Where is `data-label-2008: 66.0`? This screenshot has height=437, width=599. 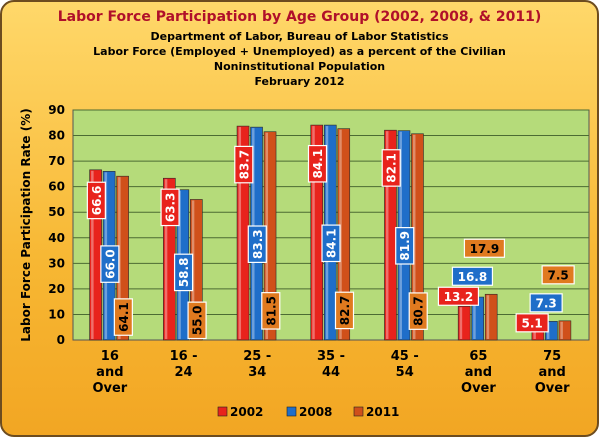
data-label-2008: 66.0 is located at coordinates (110, 264).